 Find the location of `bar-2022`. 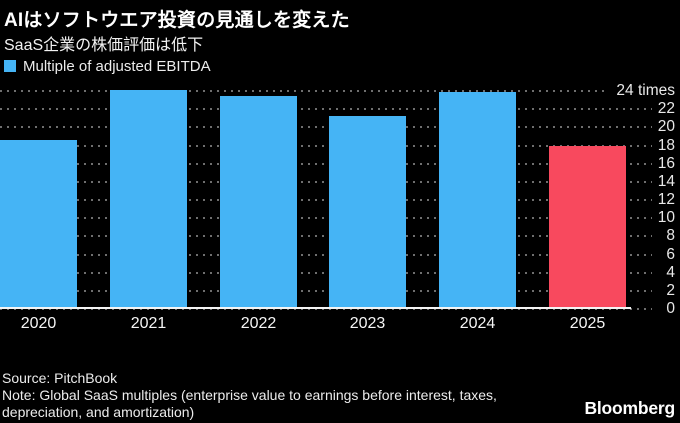

bar-2022 is located at coordinates (258, 202).